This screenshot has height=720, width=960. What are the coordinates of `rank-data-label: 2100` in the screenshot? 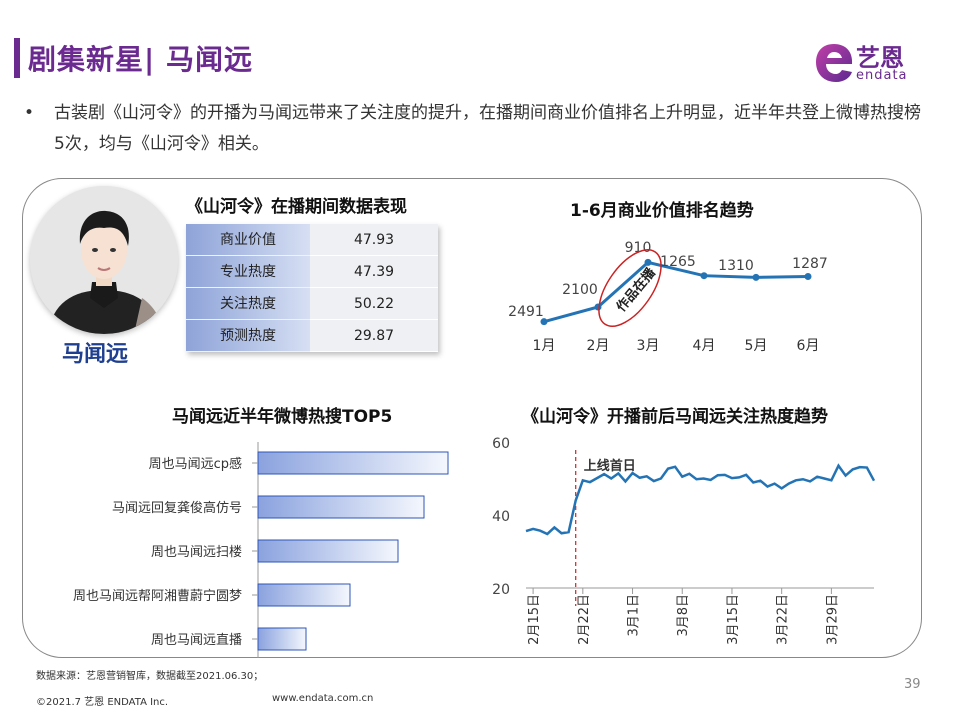 It's located at (580, 290).